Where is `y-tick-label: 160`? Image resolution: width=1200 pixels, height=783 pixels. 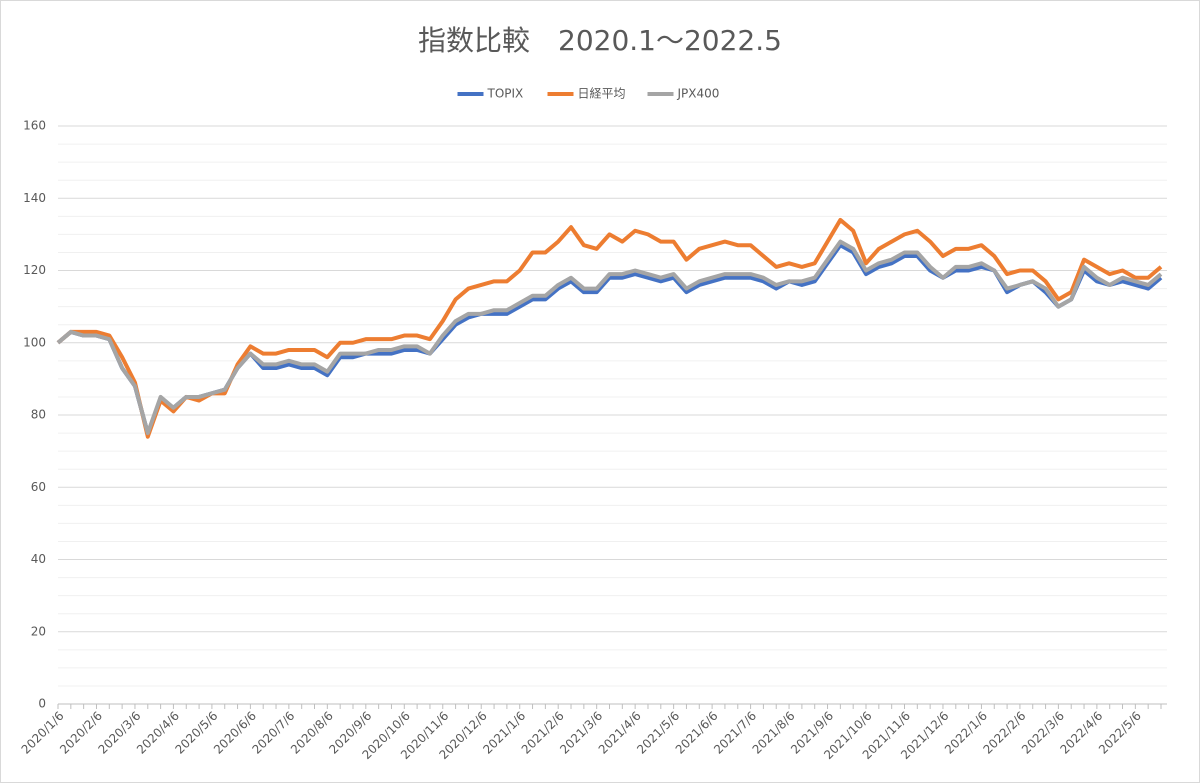 y-tick-label: 160 is located at coordinates (34, 126).